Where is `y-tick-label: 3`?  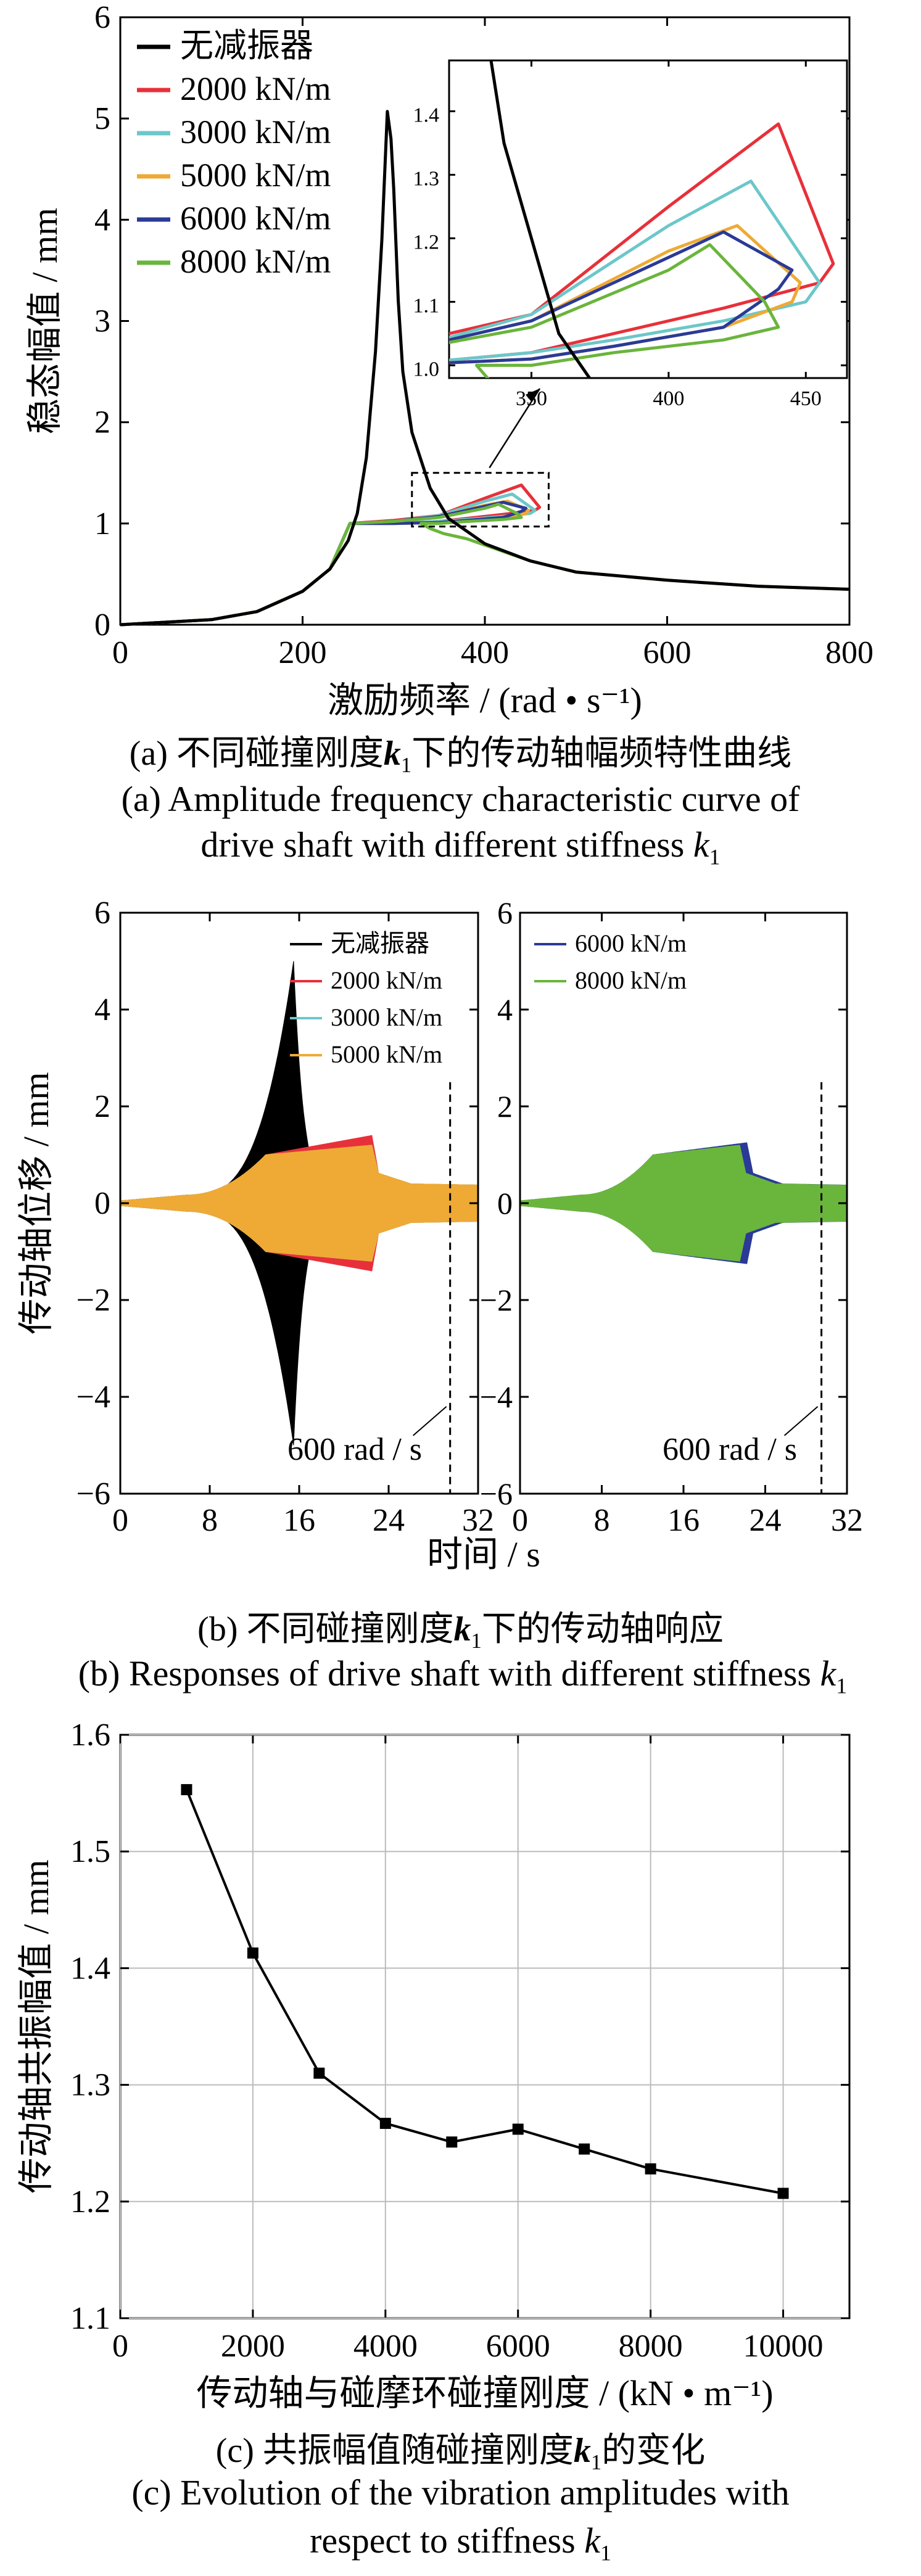
y-tick-label: 3 is located at coordinates (102, 321).